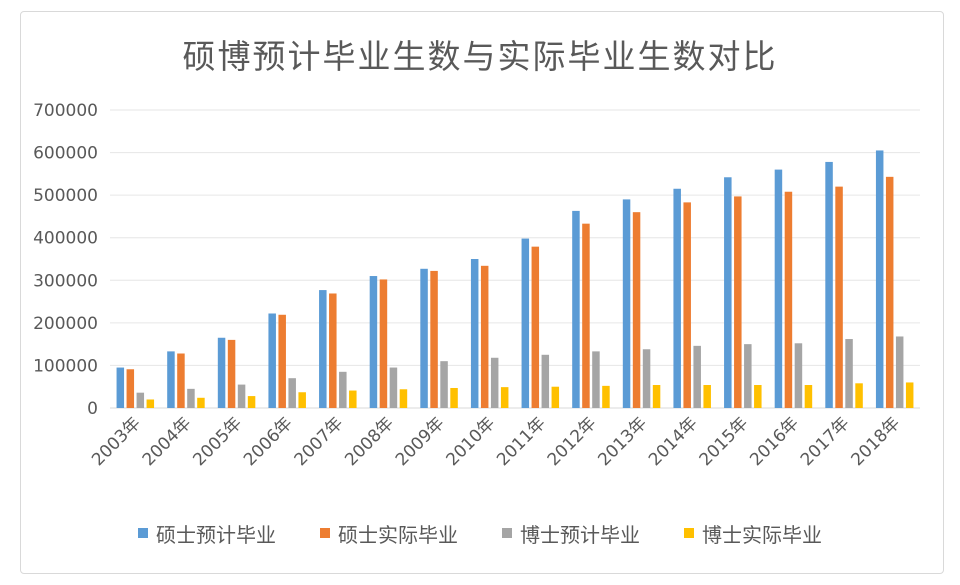 The height and width of the screenshot is (585, 960). Describe the element at coordinates (167, 441) in the screenshot. I see `x-tick-label: 2004年` at that location.